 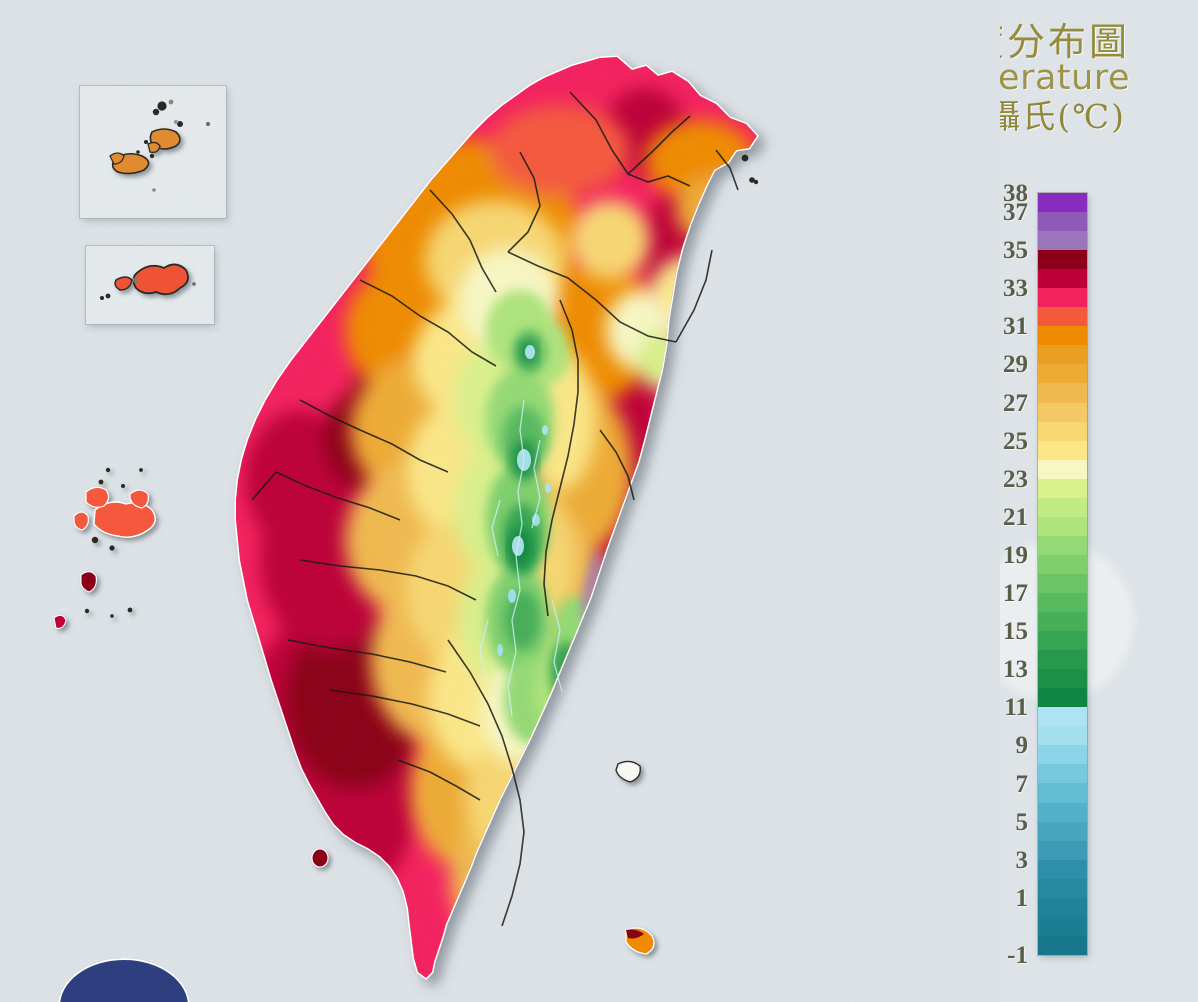 I want to click on colorbar-tick-29: 29, so click(x=1015, y=365).